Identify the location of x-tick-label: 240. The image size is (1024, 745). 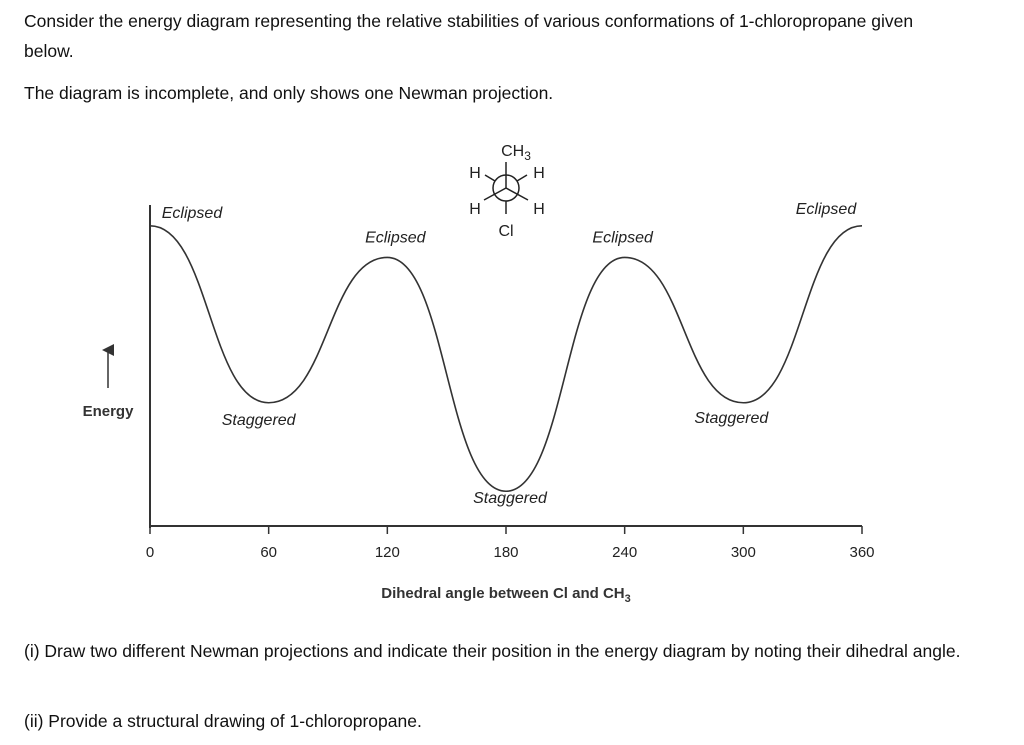
(624, 552).